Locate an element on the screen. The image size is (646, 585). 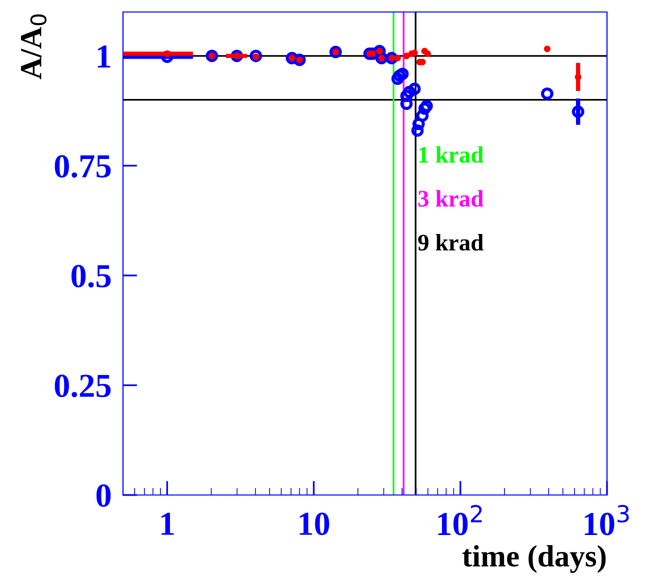
y-tick-label: 1 is located at coordinates (104, 56).